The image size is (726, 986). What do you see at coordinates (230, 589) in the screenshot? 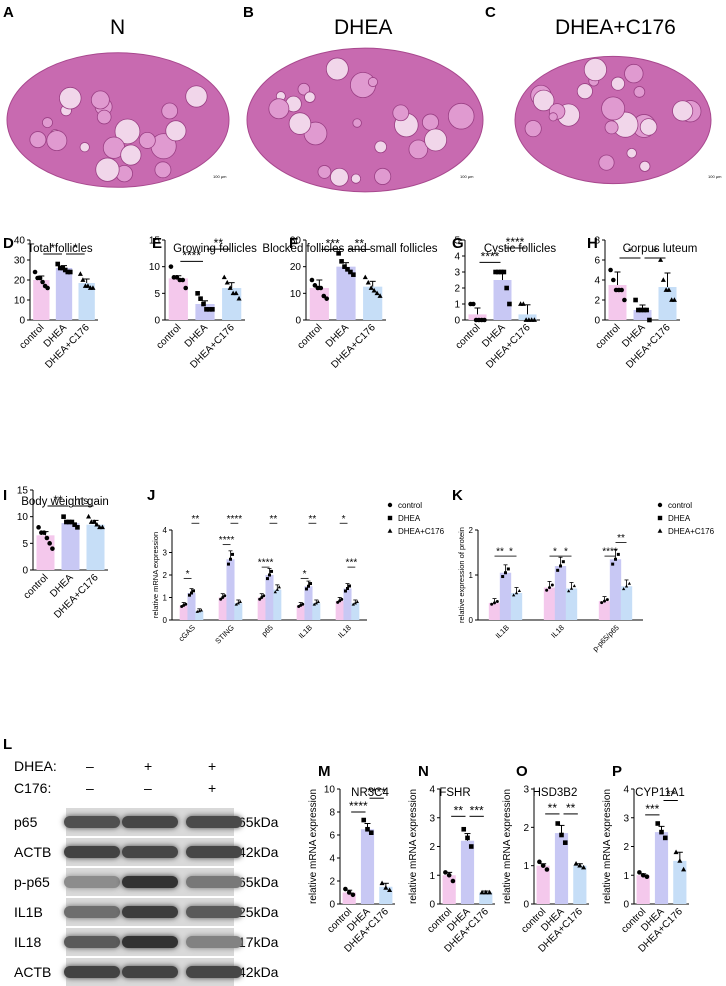
I see `bar-STING-DHEA` at bounding box center [230, 589].